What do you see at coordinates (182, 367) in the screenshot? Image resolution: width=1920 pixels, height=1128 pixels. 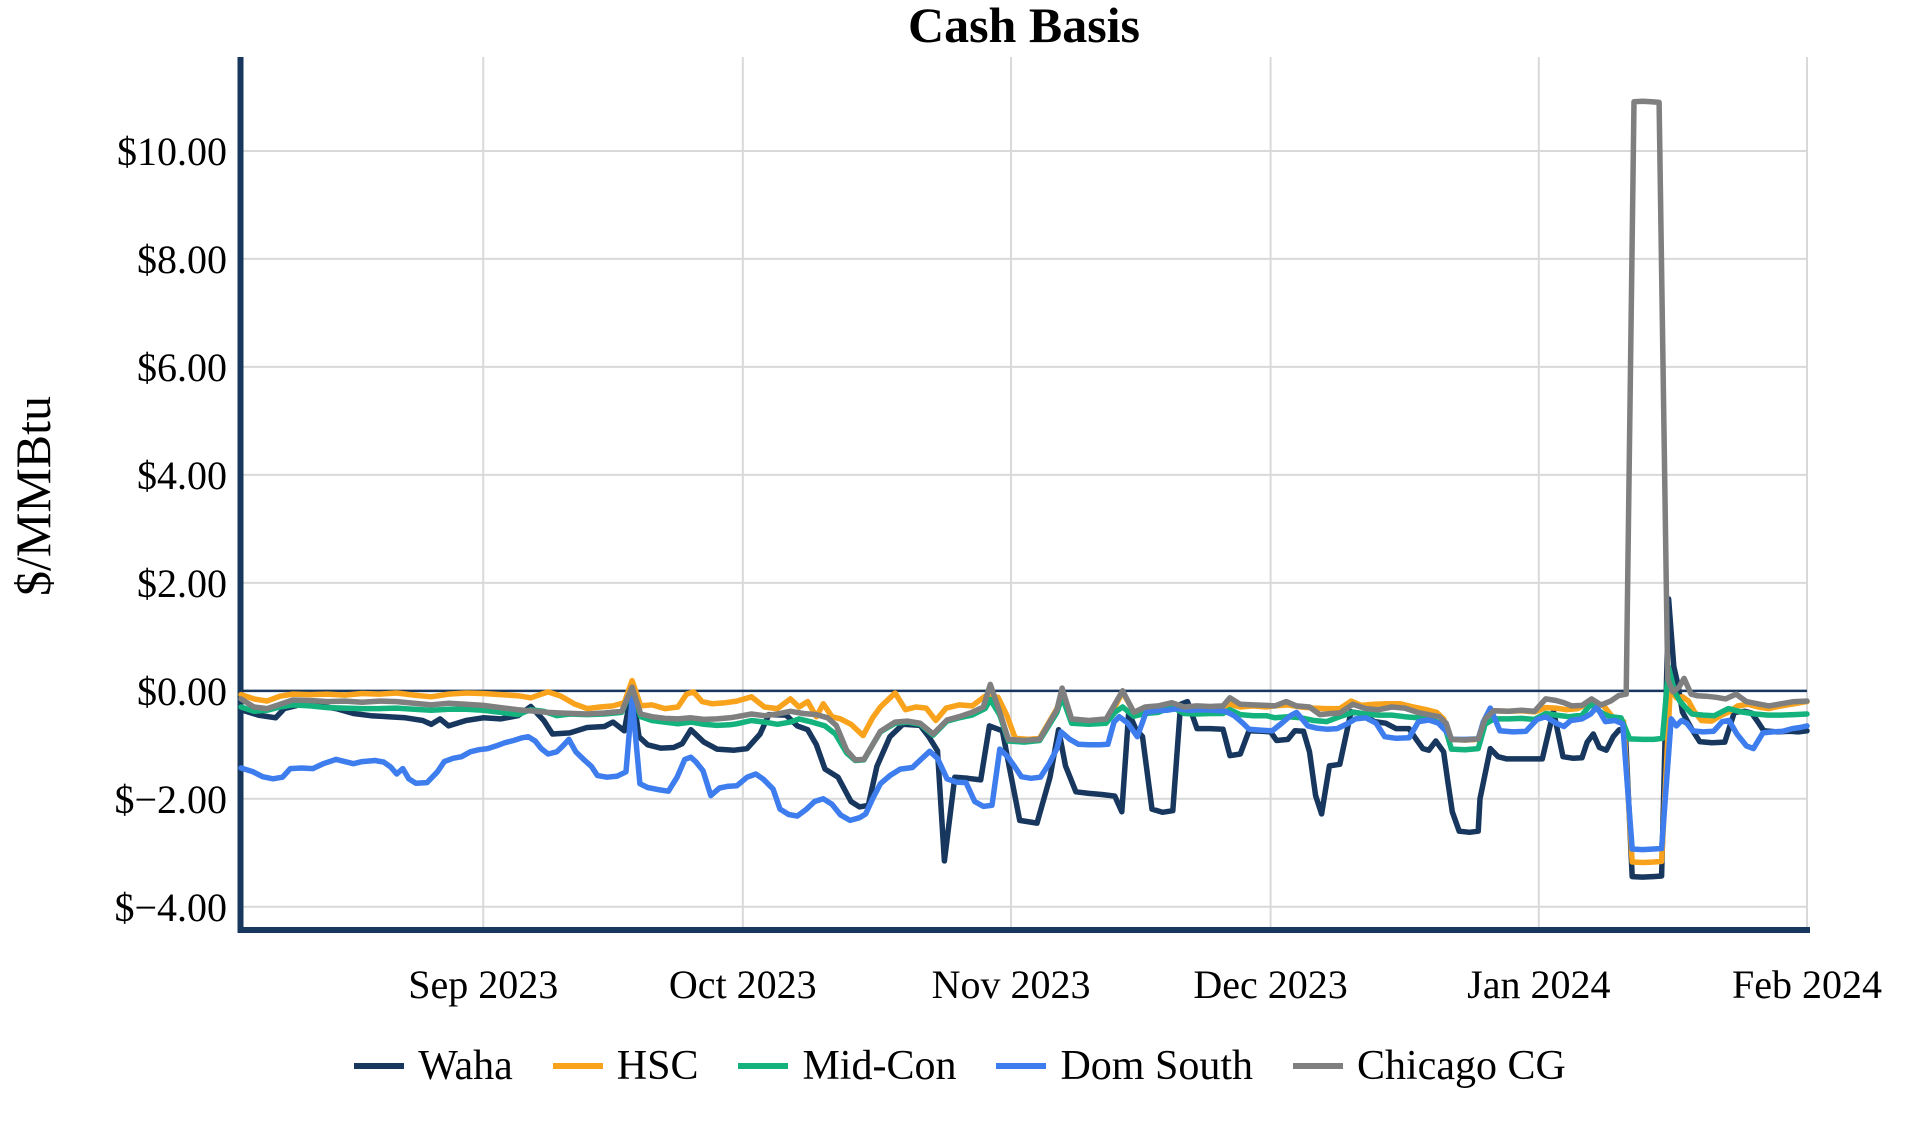 I see `y-tick-label: $6.00` at bounding box center [182, 367].